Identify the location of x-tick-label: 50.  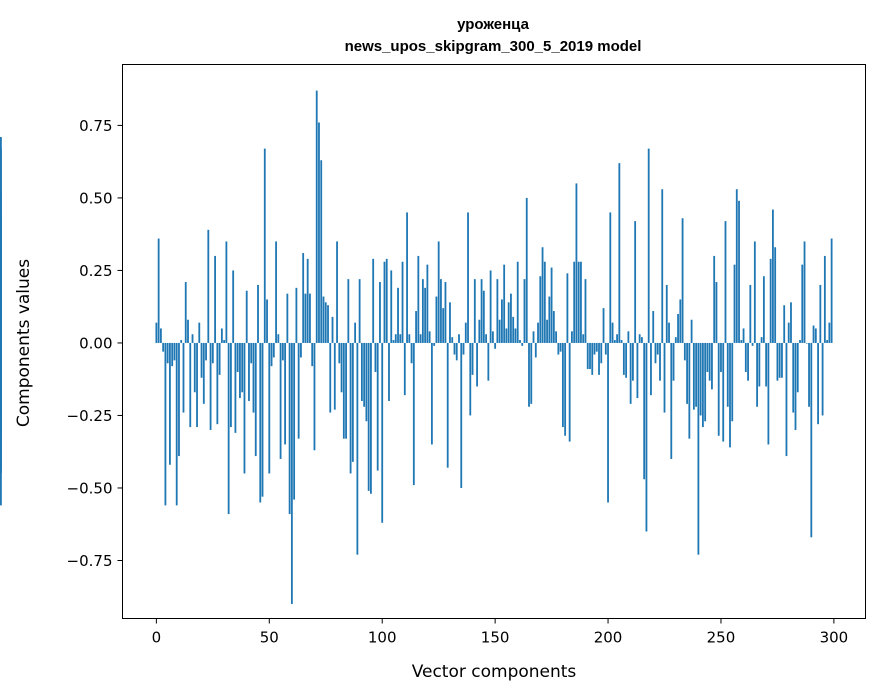
(269, 638).